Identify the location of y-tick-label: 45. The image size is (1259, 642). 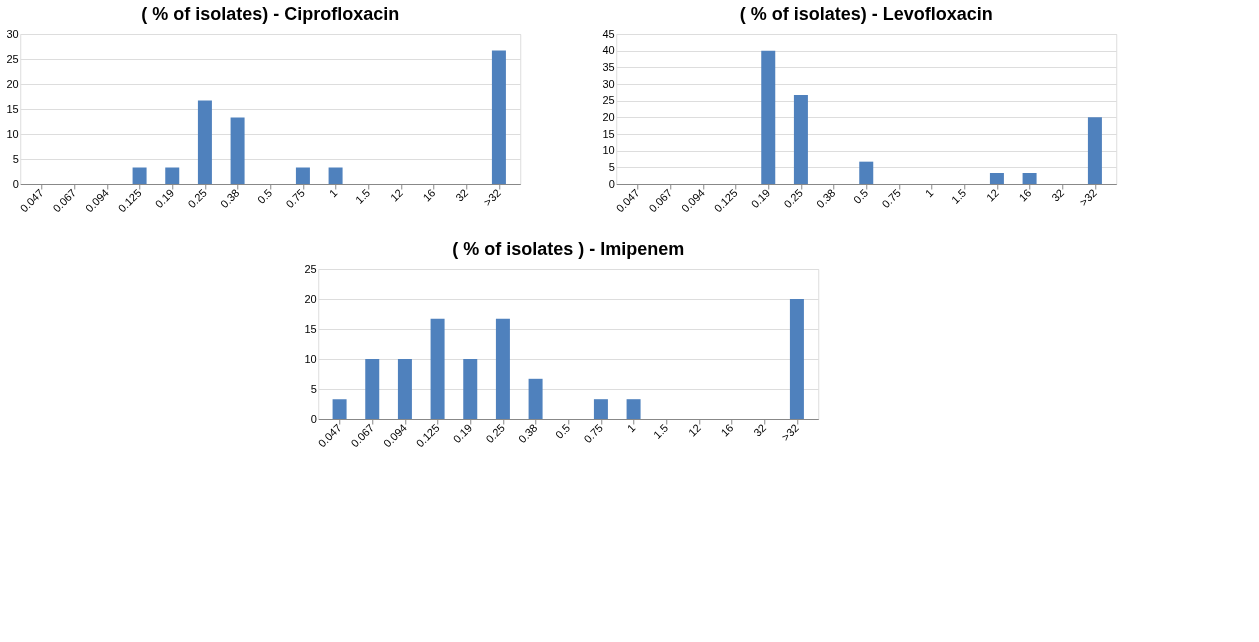
(608, 33).